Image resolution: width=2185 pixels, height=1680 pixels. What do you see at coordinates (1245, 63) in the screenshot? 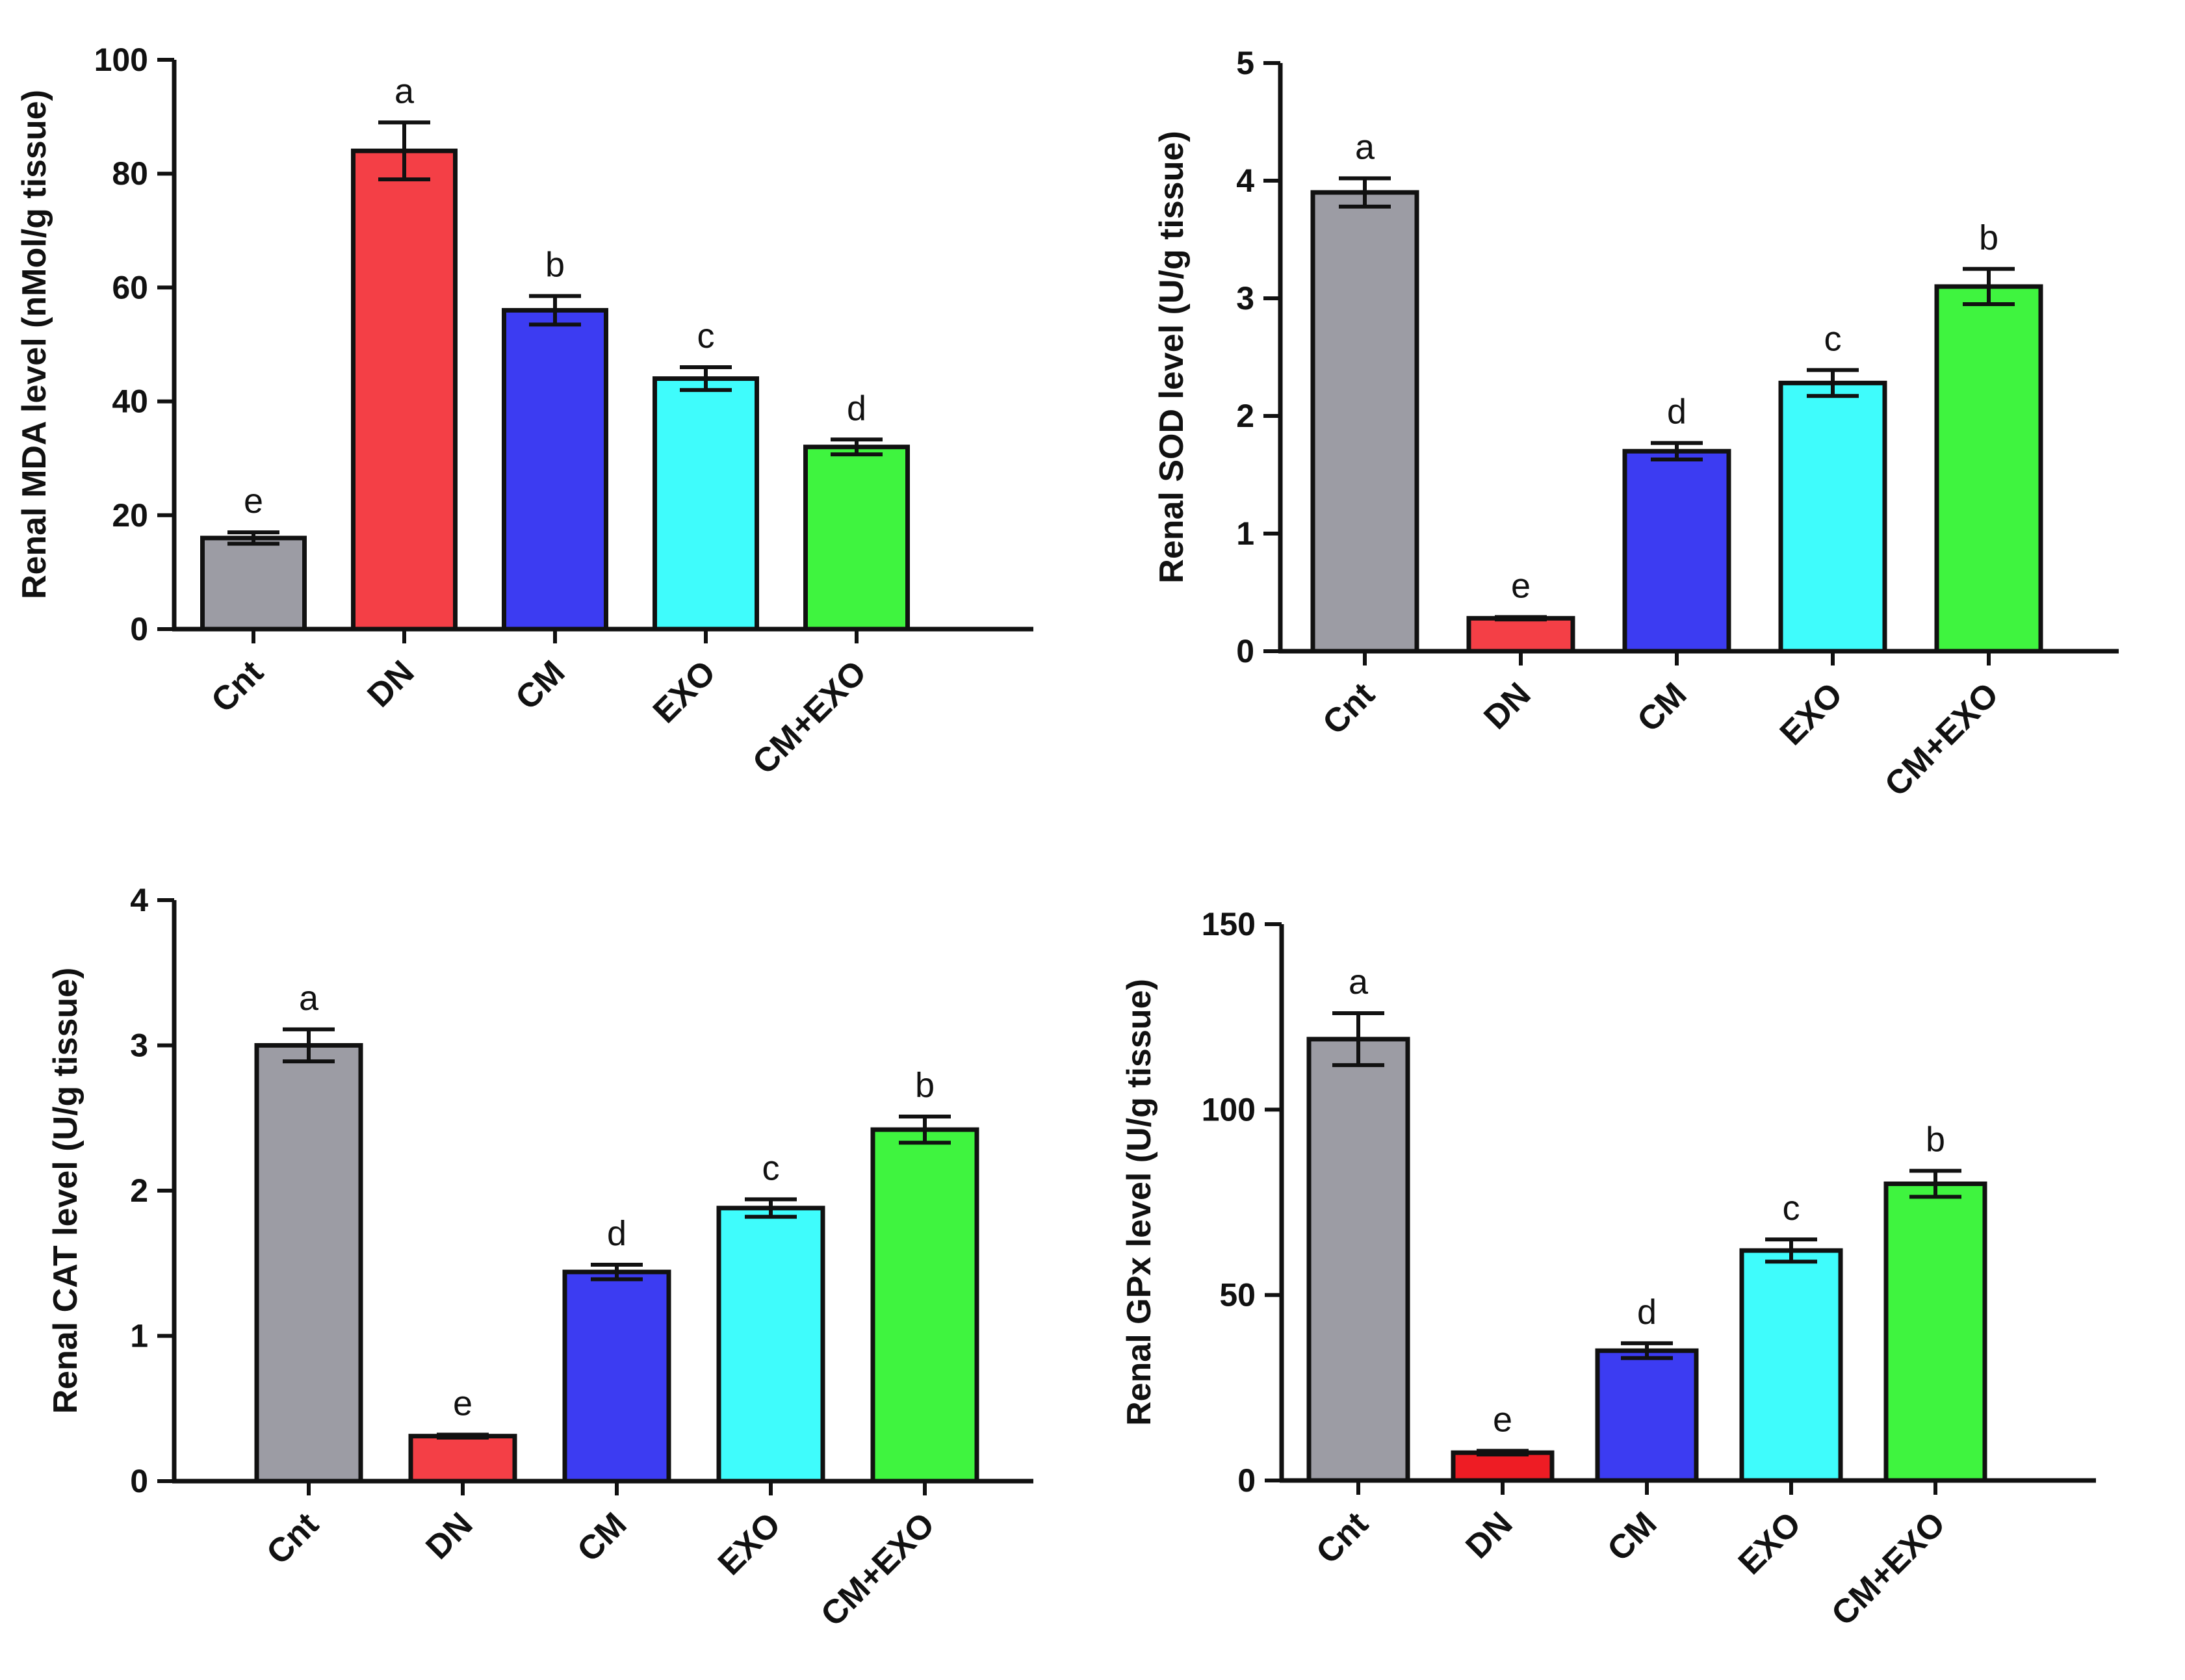
I see `y-tick-label: 5` at bounding box center [1245, 63].